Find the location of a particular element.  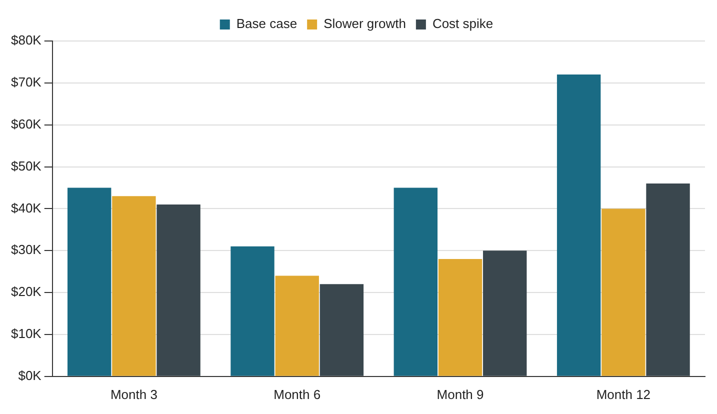

y-tick-label: $60K is located at coordinates (26, 124).